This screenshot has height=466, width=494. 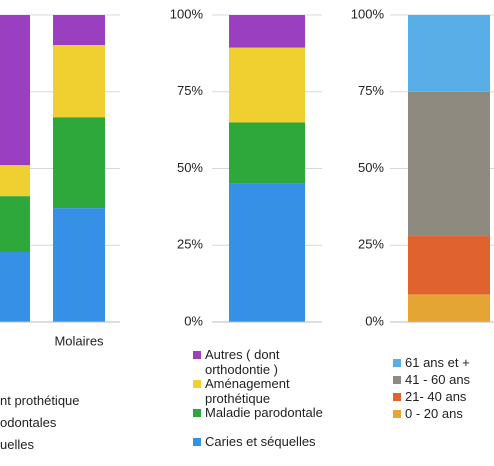 I want to click on legend-entry: Caries et séquelles, so click(x=268, y=441).